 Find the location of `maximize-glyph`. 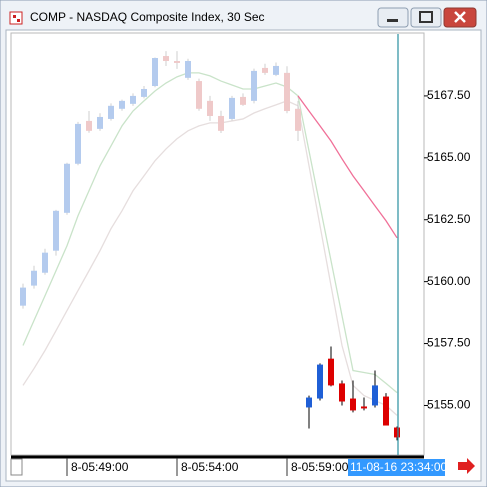

maximize-glyph is located at coordinates (426, 17).